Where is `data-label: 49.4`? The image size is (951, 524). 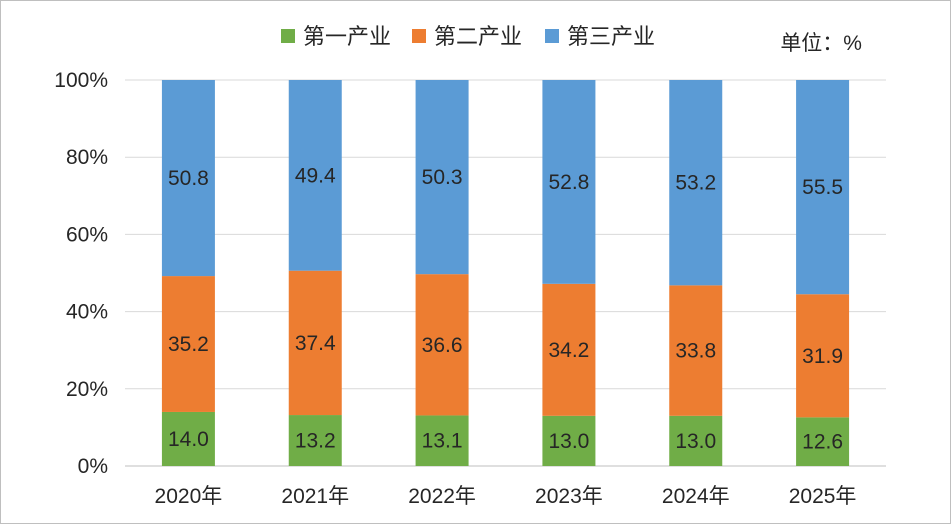
data-label: 49.4 is located at coordinates (315, 175).